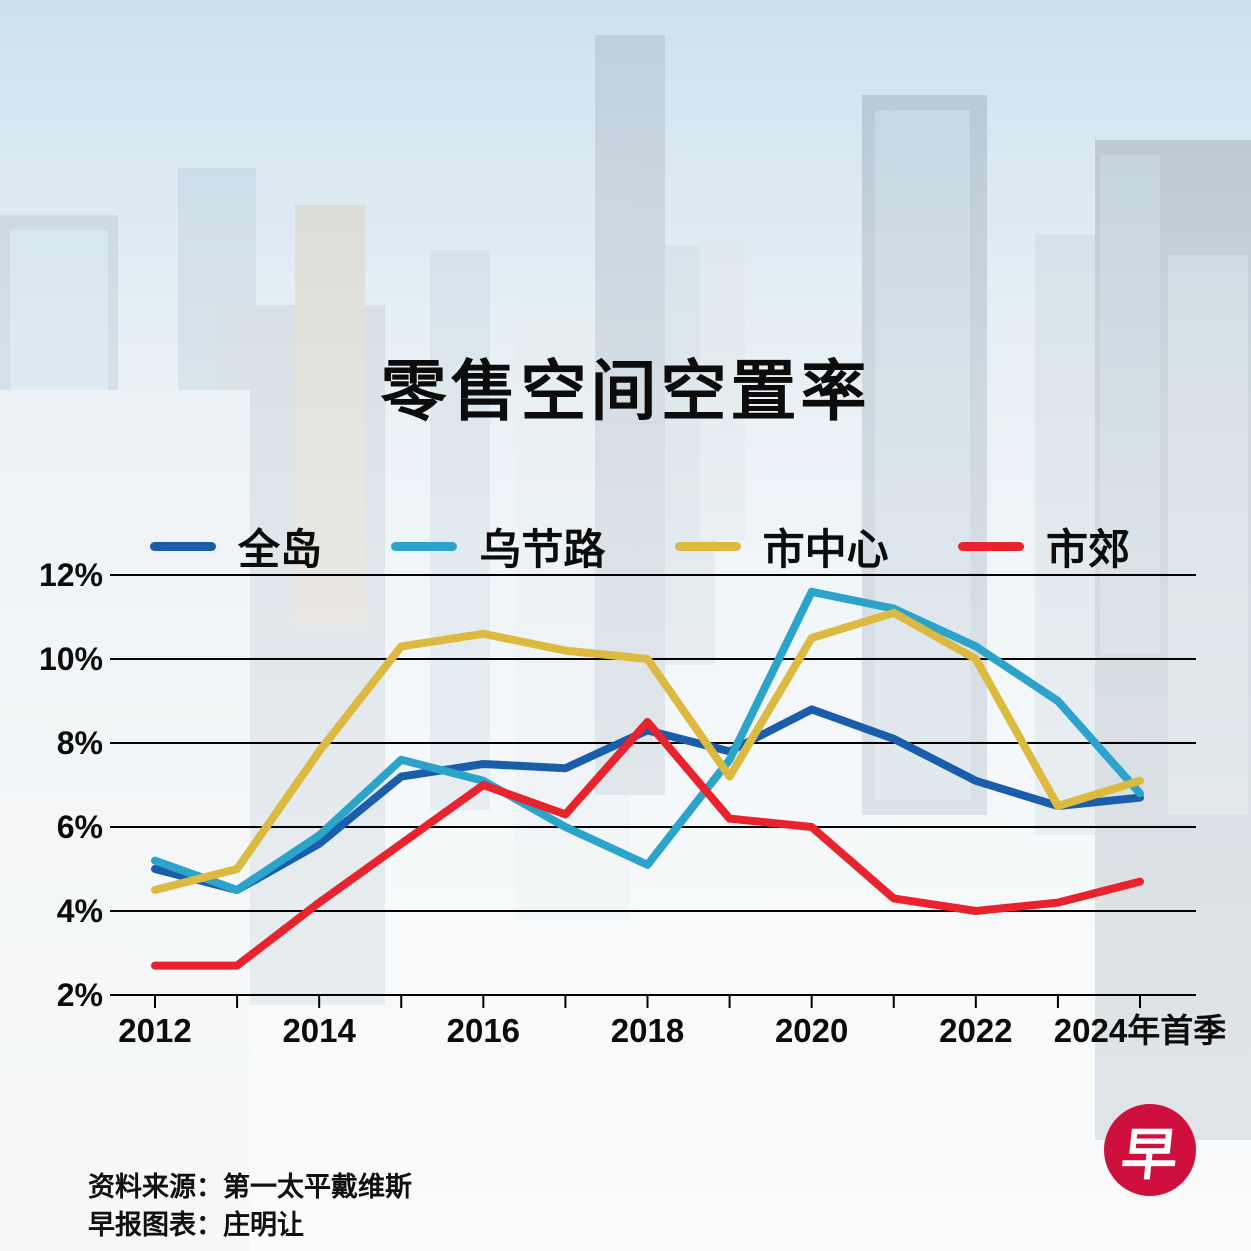  I want to click on x-axis-label: 2012, so click(154, 1030).